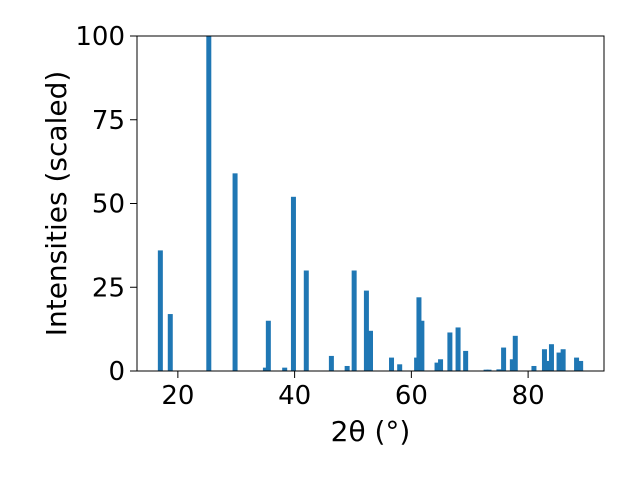 The image size is (640, 480). What do you see at coordinates (100, 37) in the screenshot?
I see `y-tick-label: 100` at bounding box center [100, 37].